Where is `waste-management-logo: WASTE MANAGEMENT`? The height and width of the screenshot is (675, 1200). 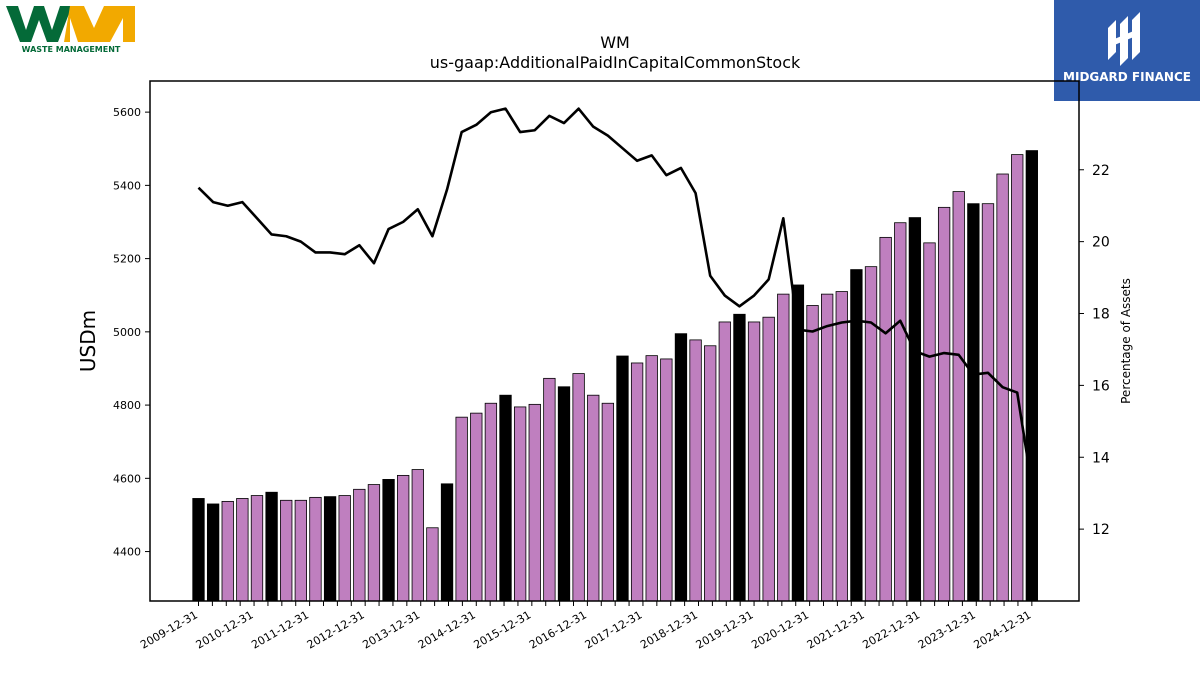
waste-management-logo: WASTE MANAGEMENT is located at coordinates (70, 30).